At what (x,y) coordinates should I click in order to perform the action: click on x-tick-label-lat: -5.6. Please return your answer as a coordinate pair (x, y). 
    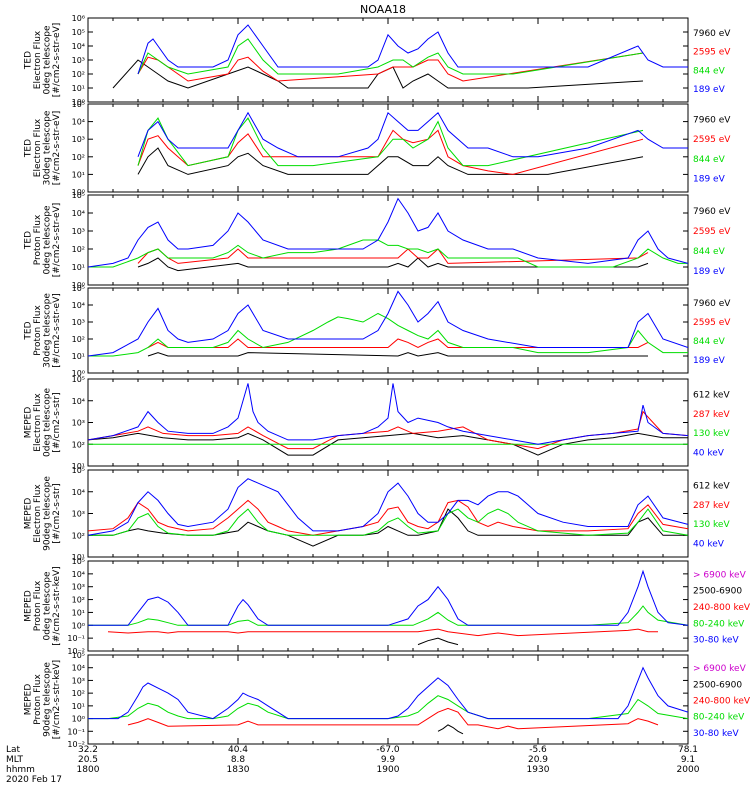
    Looking at the image, I should click on (538, 750).